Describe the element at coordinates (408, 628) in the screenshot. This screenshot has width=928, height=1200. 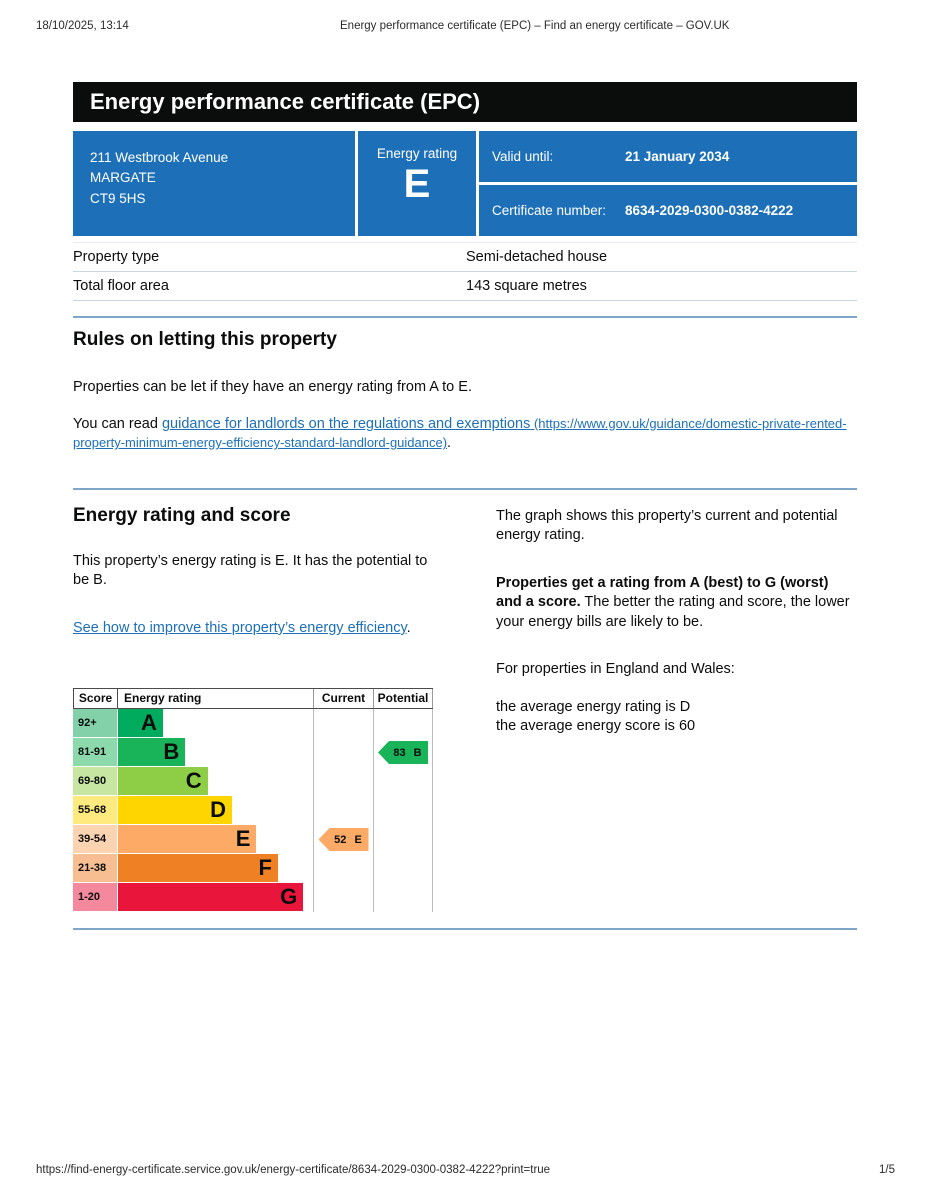
I see `improve-link-suffix: .` at that location.